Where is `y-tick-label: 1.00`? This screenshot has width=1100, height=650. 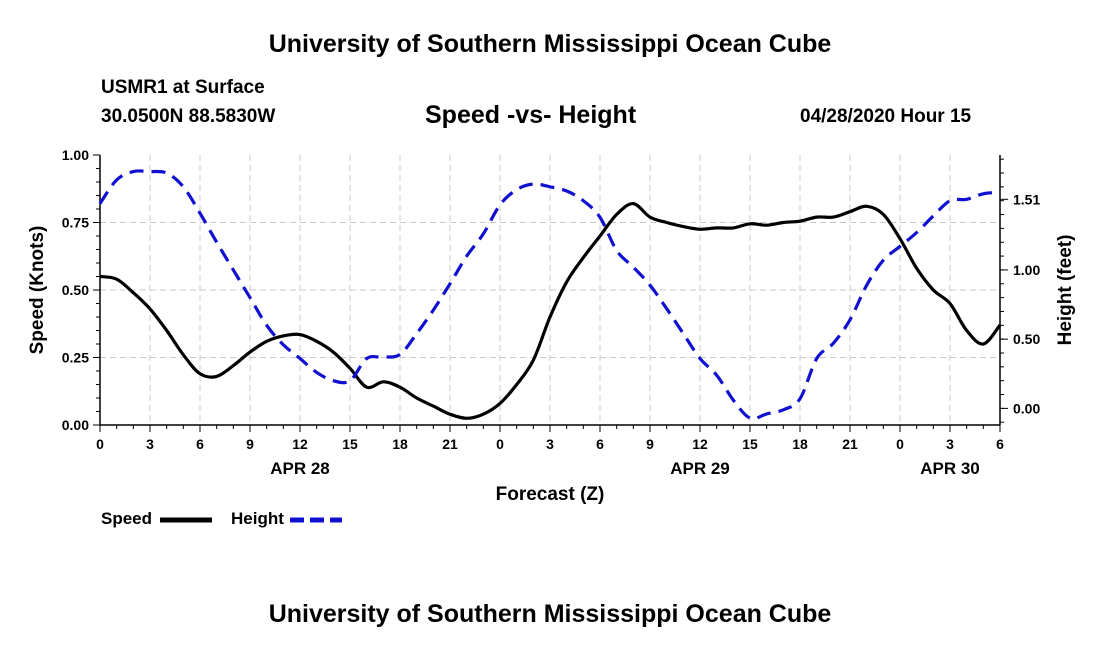 y-tick-label: 1.00 is located at coordinates (75, 155).